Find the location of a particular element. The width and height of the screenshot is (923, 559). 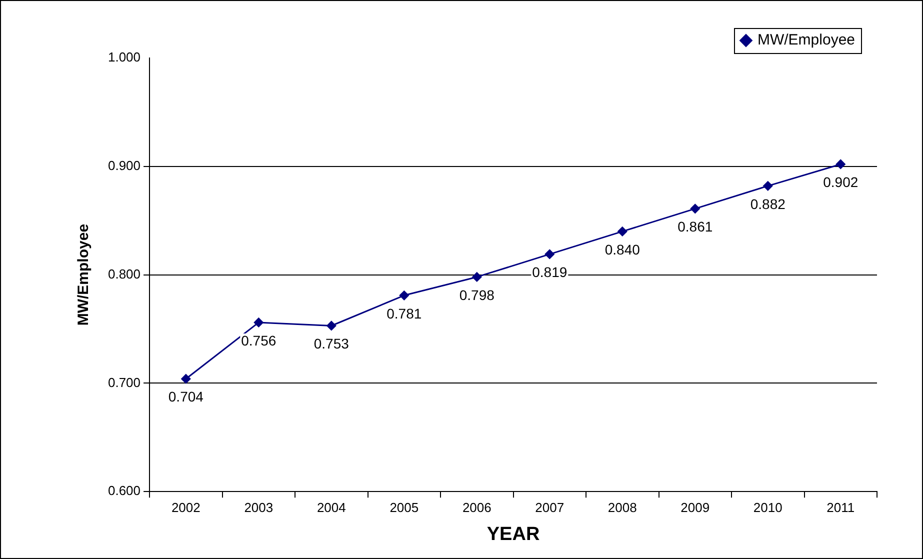

x-tick-label: 2006 is located at coordinates (477, 507).